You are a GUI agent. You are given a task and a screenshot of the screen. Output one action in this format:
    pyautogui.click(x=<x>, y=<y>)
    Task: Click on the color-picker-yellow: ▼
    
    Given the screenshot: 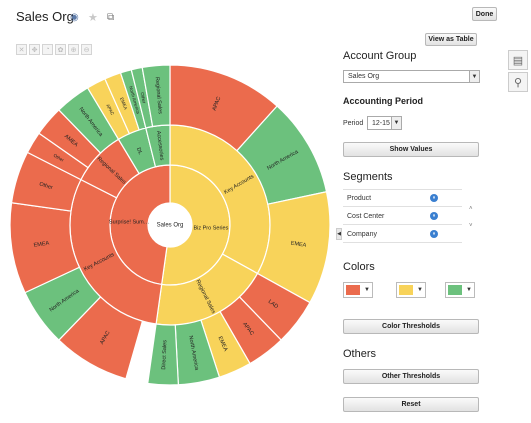 What is the action you would take?
    pyautogui.click(x=411, y=290)
    